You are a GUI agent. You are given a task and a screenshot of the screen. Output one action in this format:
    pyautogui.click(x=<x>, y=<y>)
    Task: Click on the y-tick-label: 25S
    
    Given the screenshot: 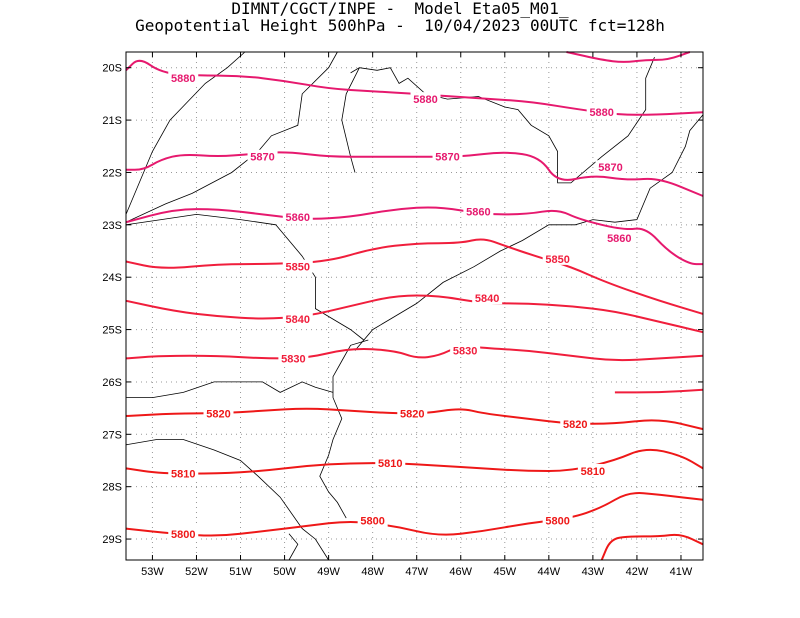 What is the action you would take?
    pyautogui.click(x=112, y=331)
    